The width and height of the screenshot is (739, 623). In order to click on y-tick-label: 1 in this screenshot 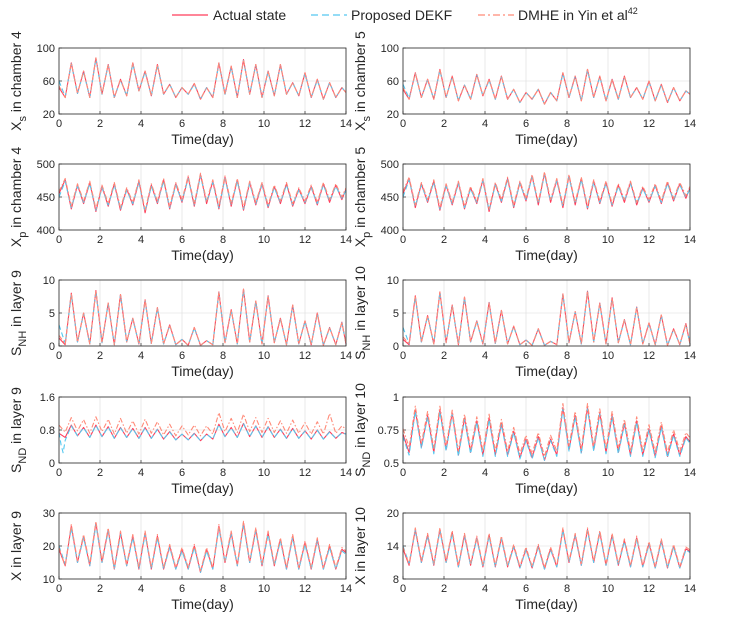, I will do `click(396, 398)`.